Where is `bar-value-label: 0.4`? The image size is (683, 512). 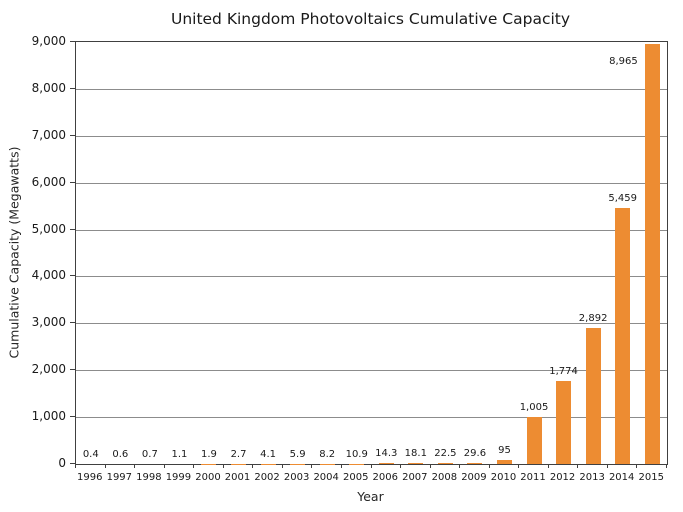 bar-value-label: 0.4 is located at coordinates (90, 454).